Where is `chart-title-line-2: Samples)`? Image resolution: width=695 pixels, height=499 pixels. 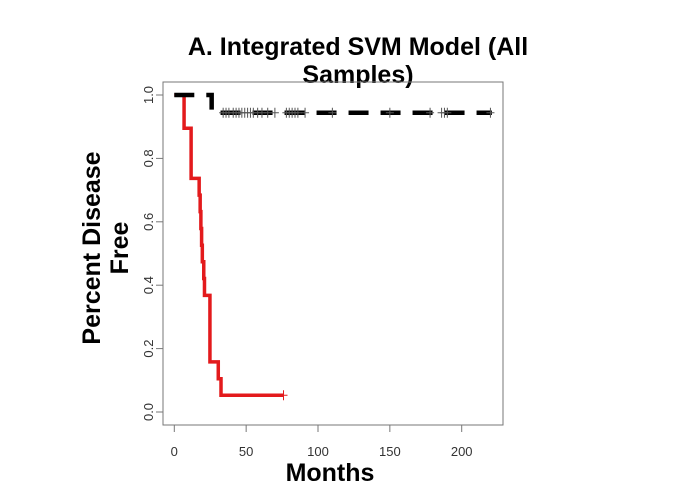 chart-title-line-2: Samples) is located at coordinates (357, 75).